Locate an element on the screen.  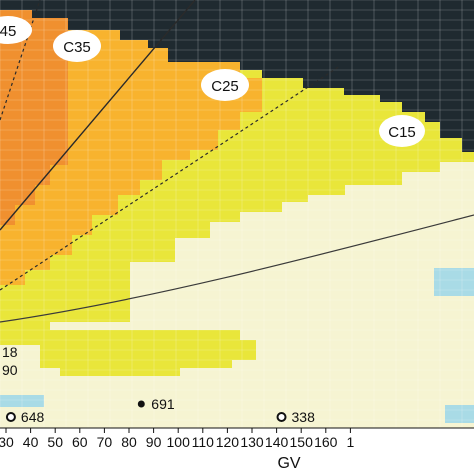
zone-deep-orange is located at coordinates (34, 117).